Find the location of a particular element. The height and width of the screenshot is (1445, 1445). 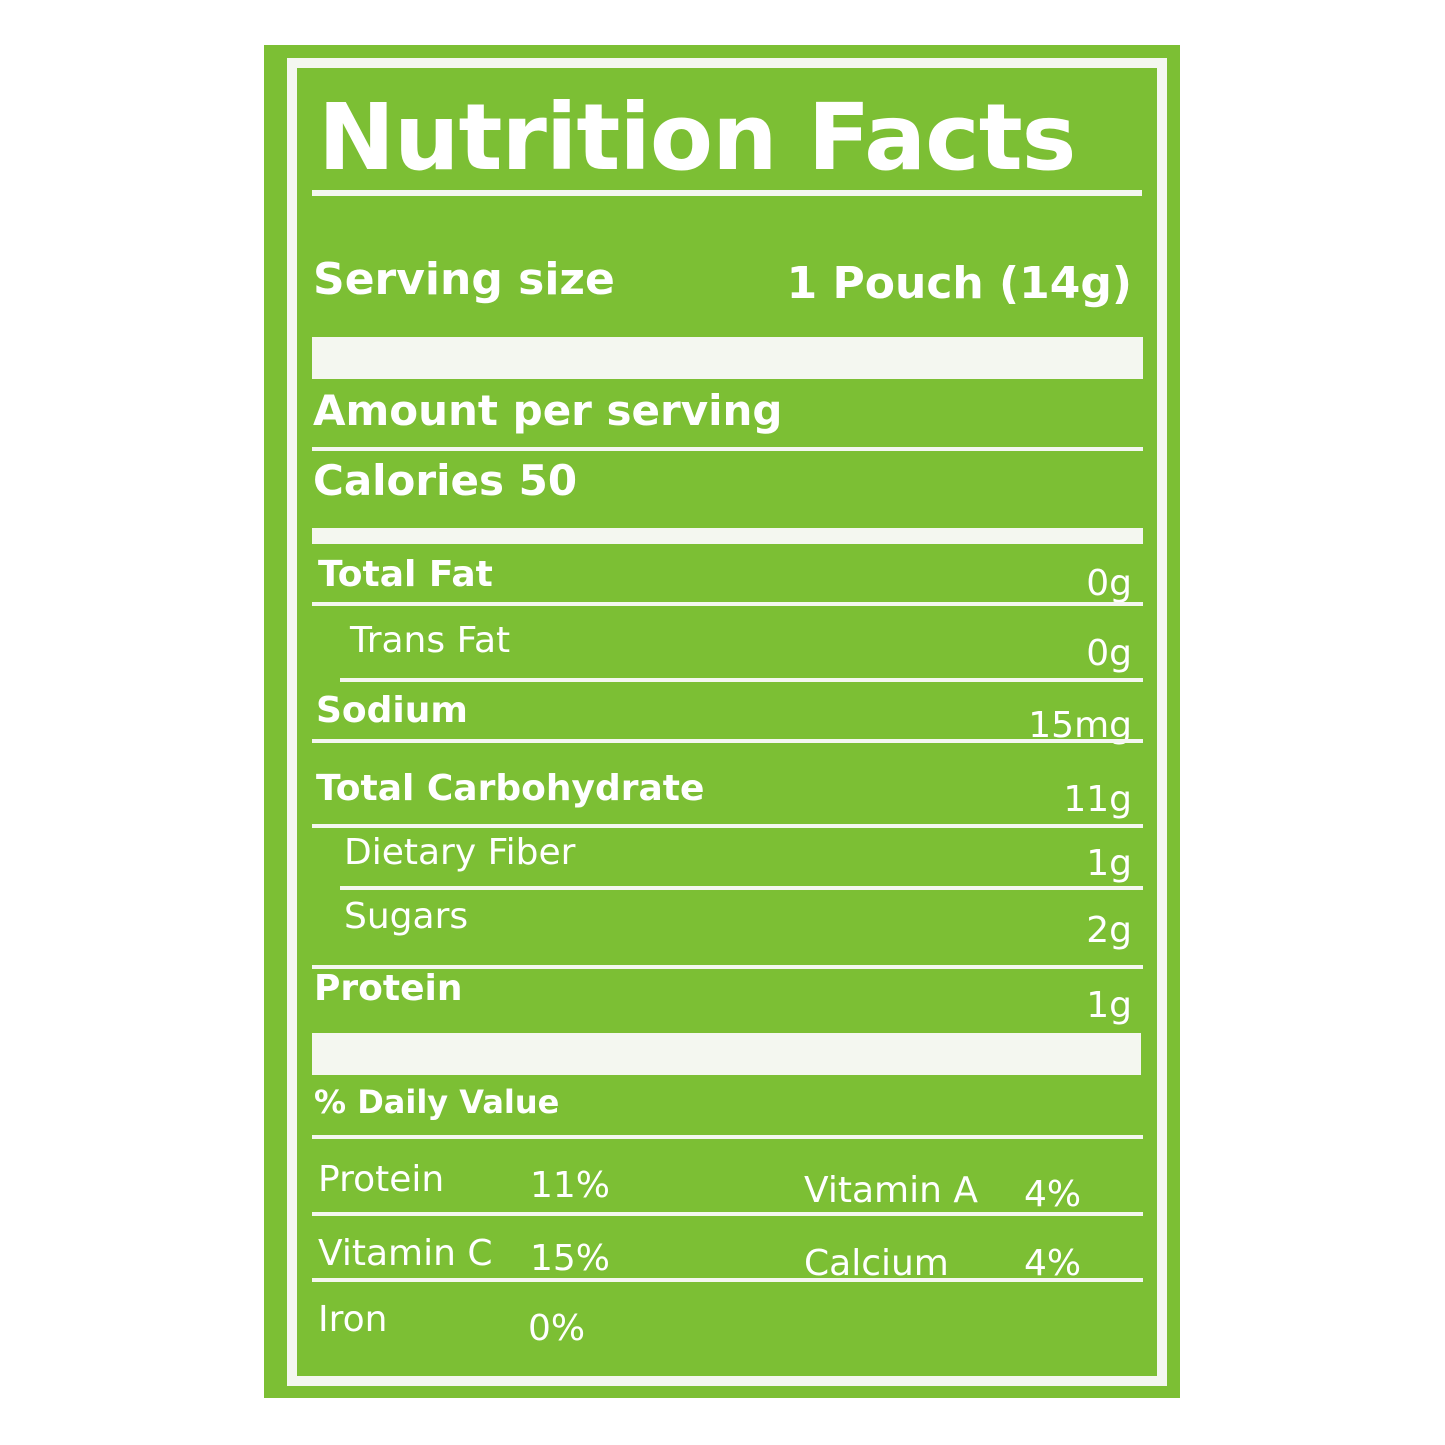

serving-size-value: 1 Pouch (14g) is located at coordinates (959, 283).